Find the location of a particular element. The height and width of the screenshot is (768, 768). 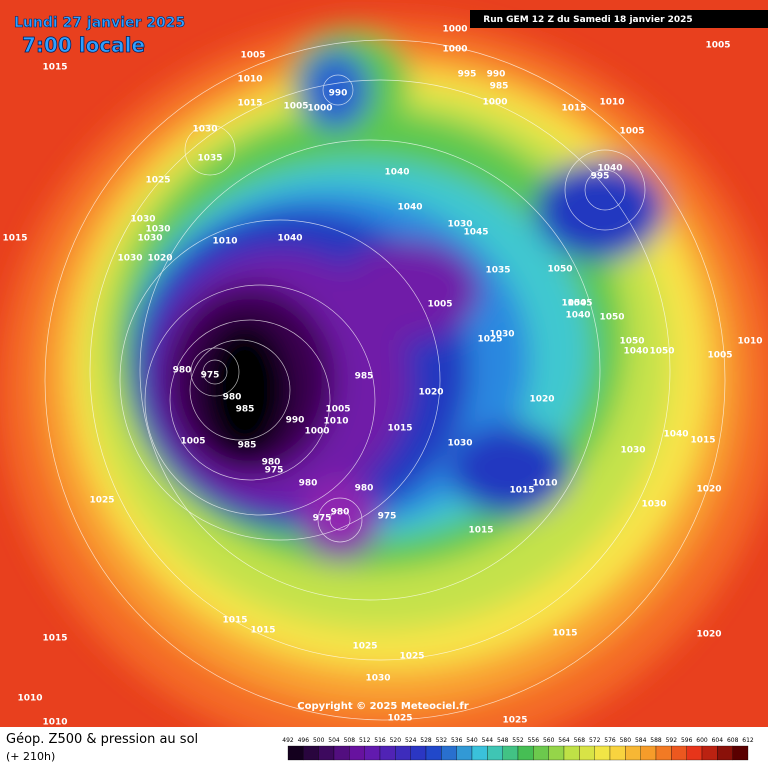

legend-label: 596 is located at coordinates (687, 740).